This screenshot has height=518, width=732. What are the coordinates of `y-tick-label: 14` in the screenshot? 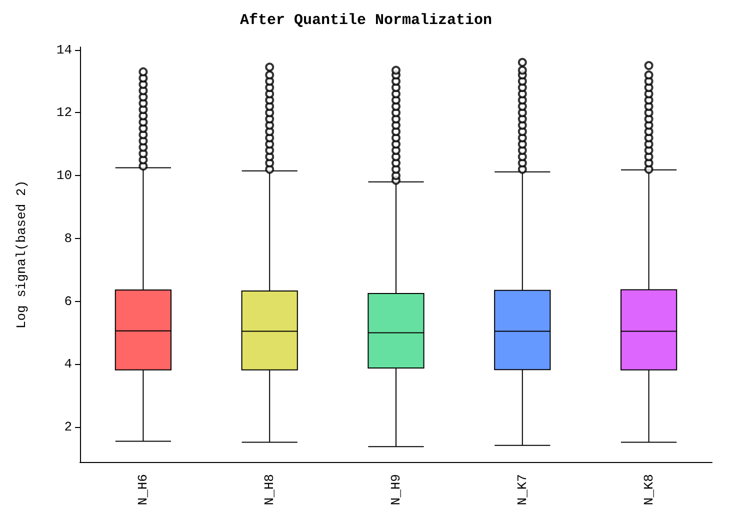 It's located at (64, 50).